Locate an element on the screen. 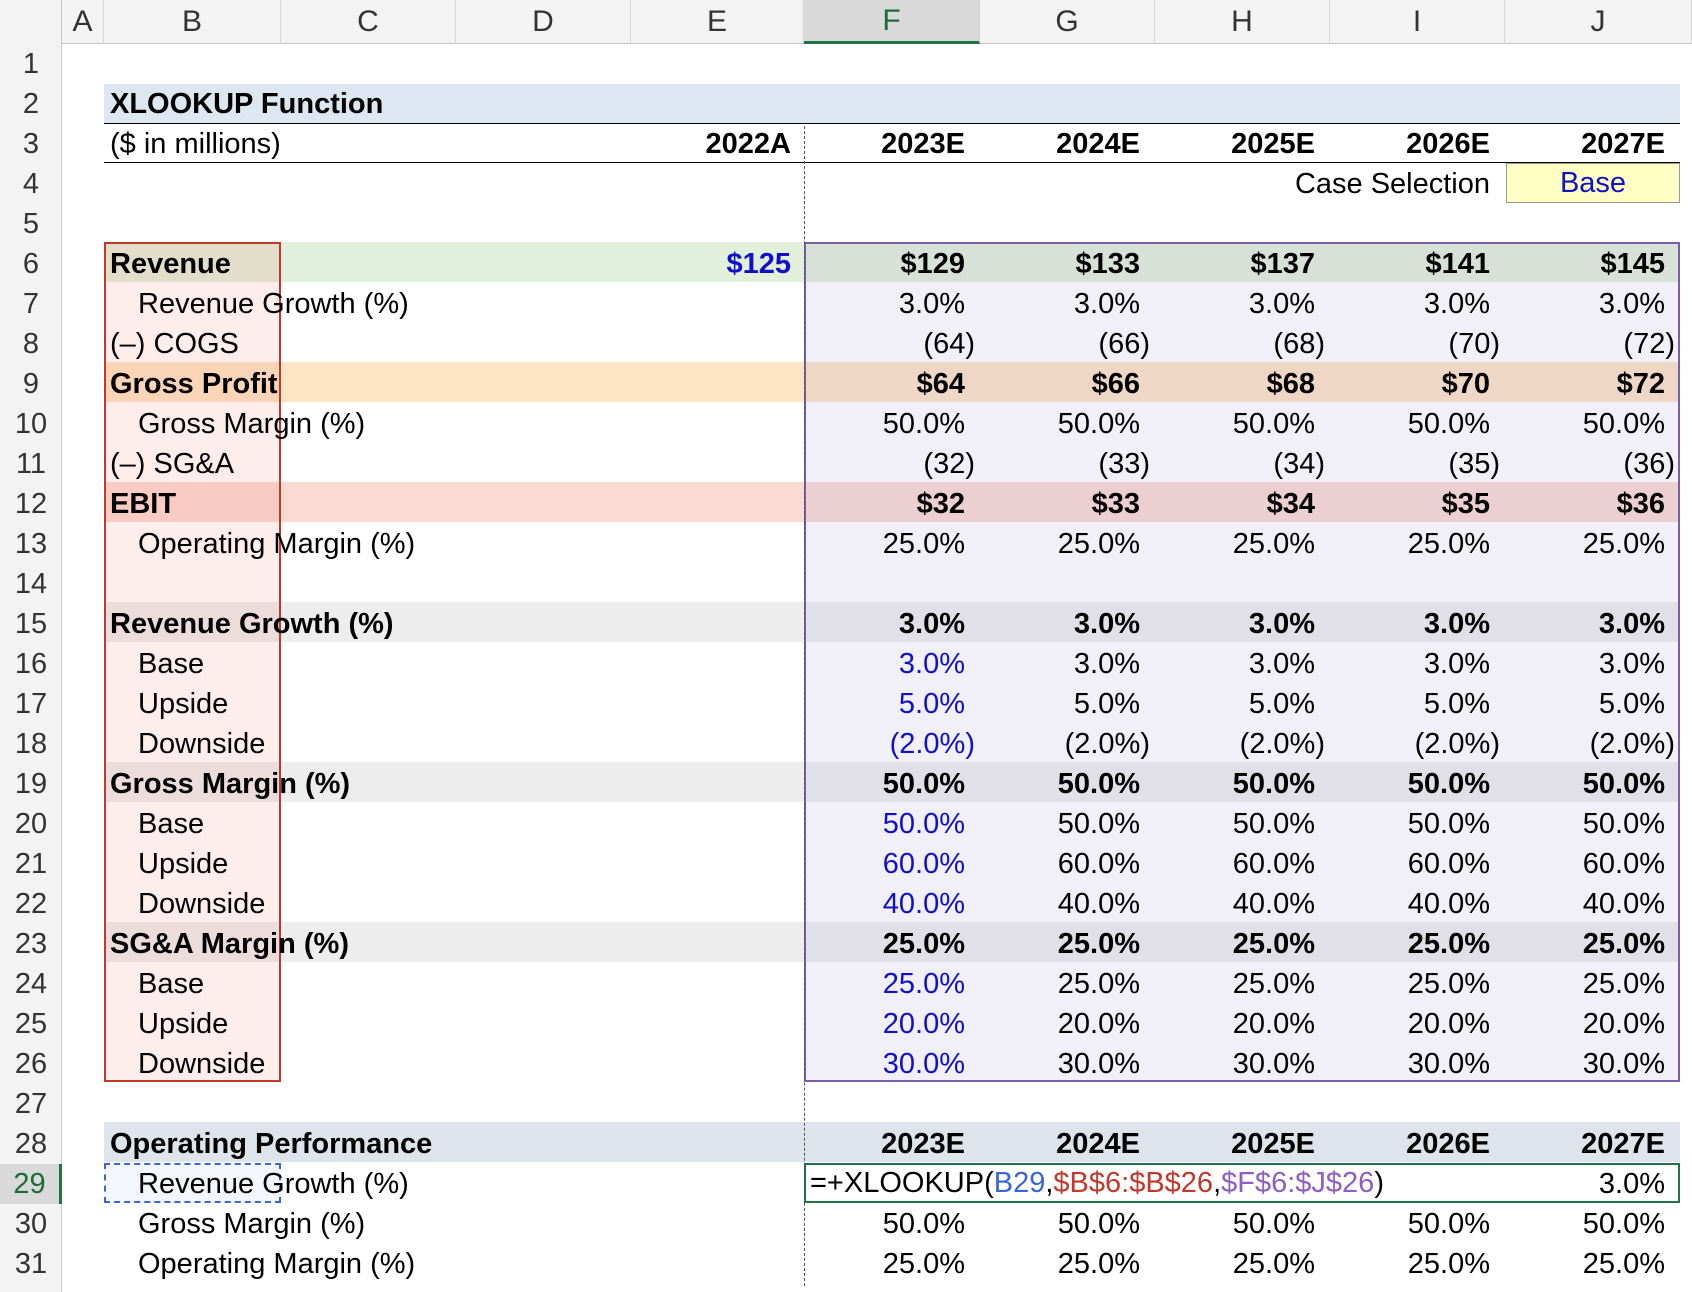  sga-value: (36) is located at coordinates (1649, 464).